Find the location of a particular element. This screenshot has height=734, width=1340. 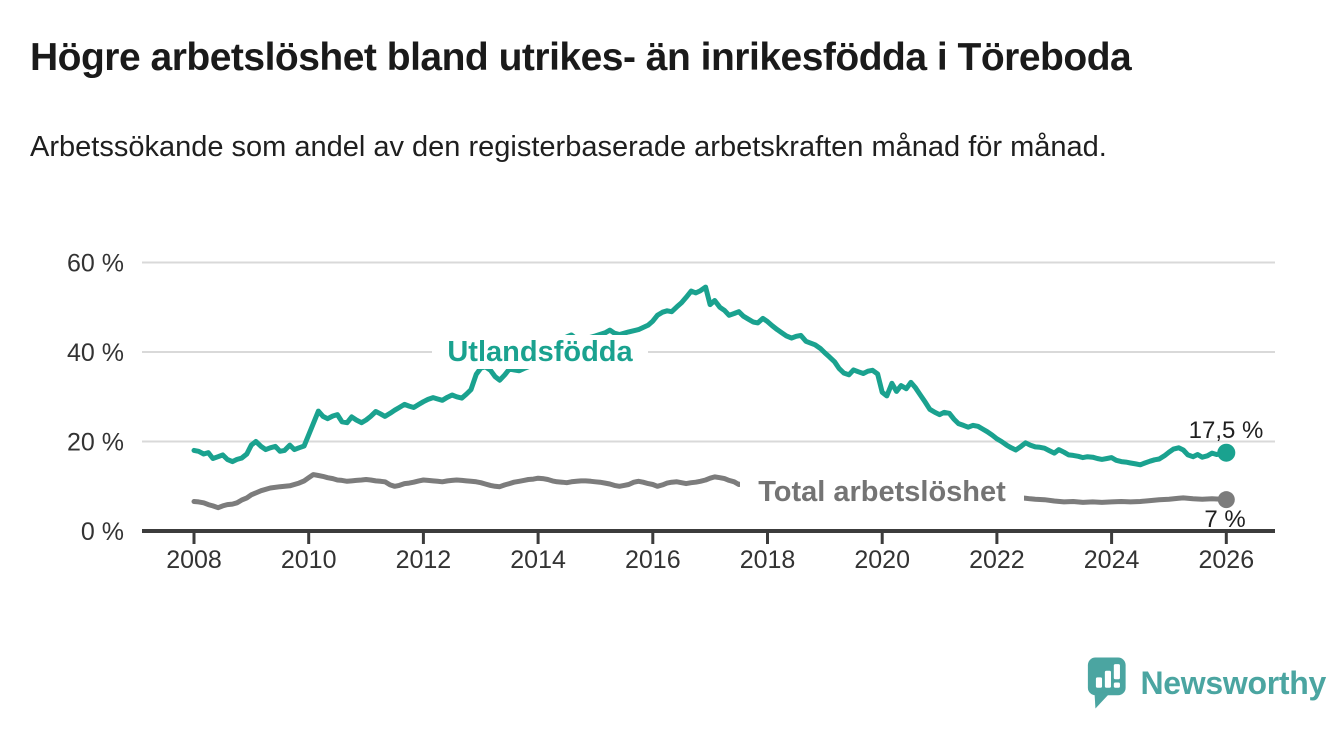

x-axis-tick-label: 2018 is located at coordinates (768, 560).